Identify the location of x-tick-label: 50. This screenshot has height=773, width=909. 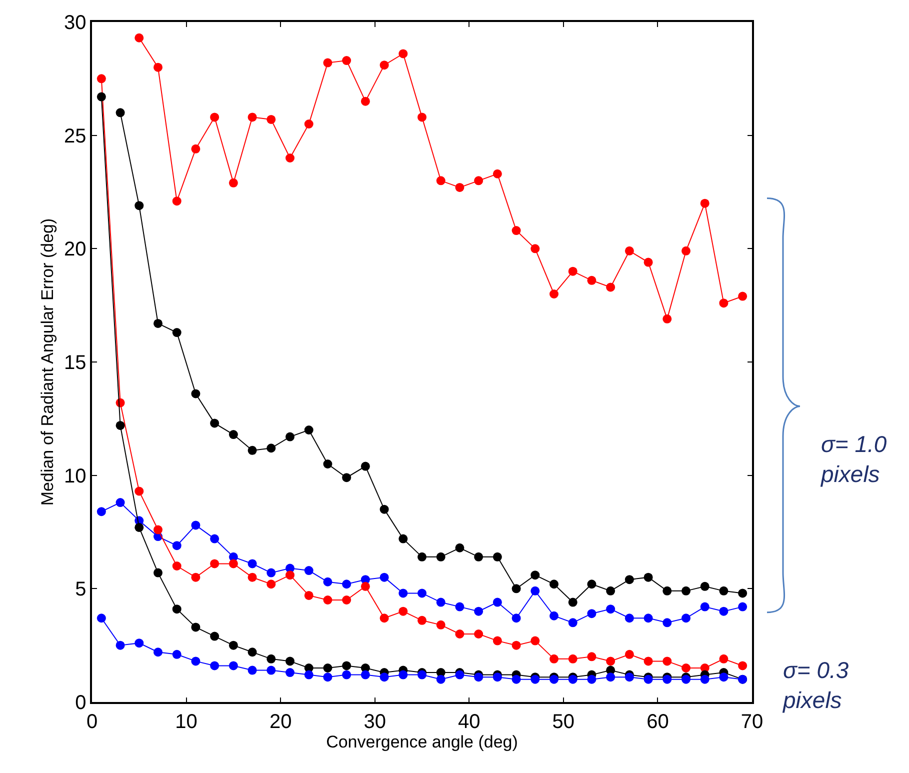
(563, 721).